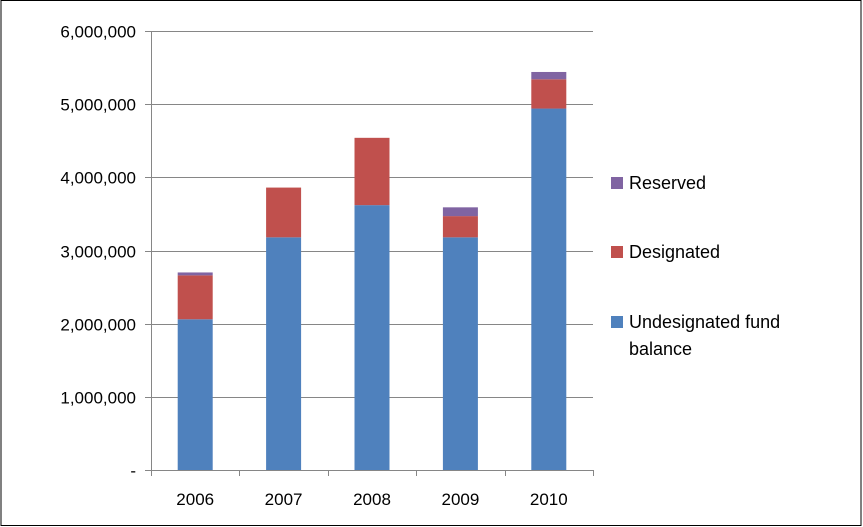 The height and width of the screenshot is (527, 863). I want to click on legend-label: Undesignated fund, so click(704, 322).